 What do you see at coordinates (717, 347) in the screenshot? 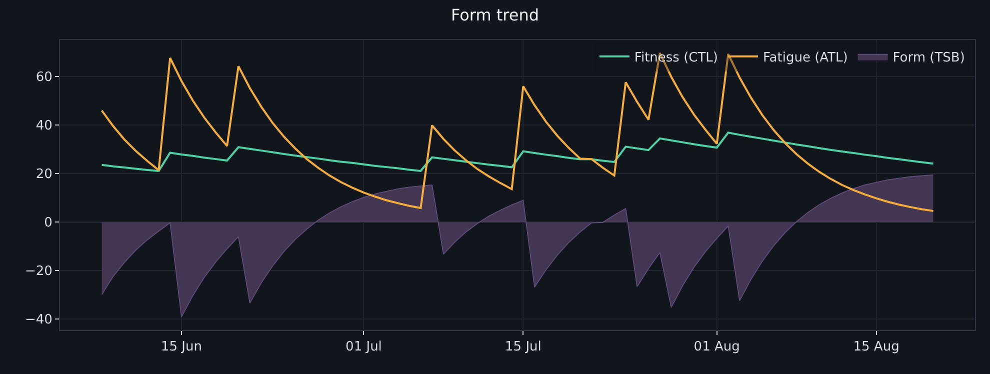
I see `x-tick-label: 01 Aug` at bounding box center [717, 347].